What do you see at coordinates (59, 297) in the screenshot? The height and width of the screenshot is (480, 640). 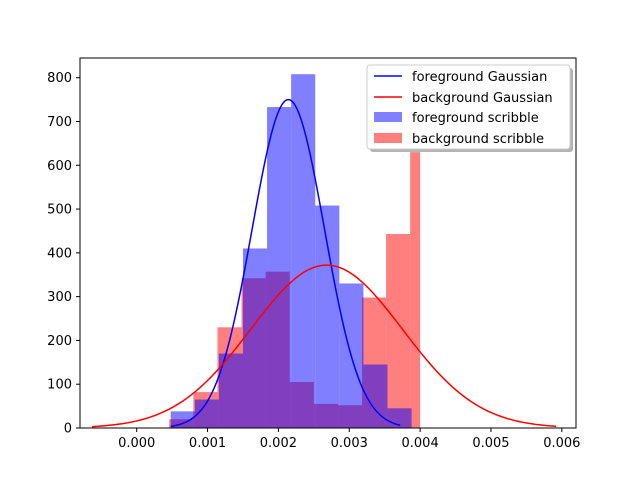 I see `y-tick-label: 300` at bounding box center [59, 297].